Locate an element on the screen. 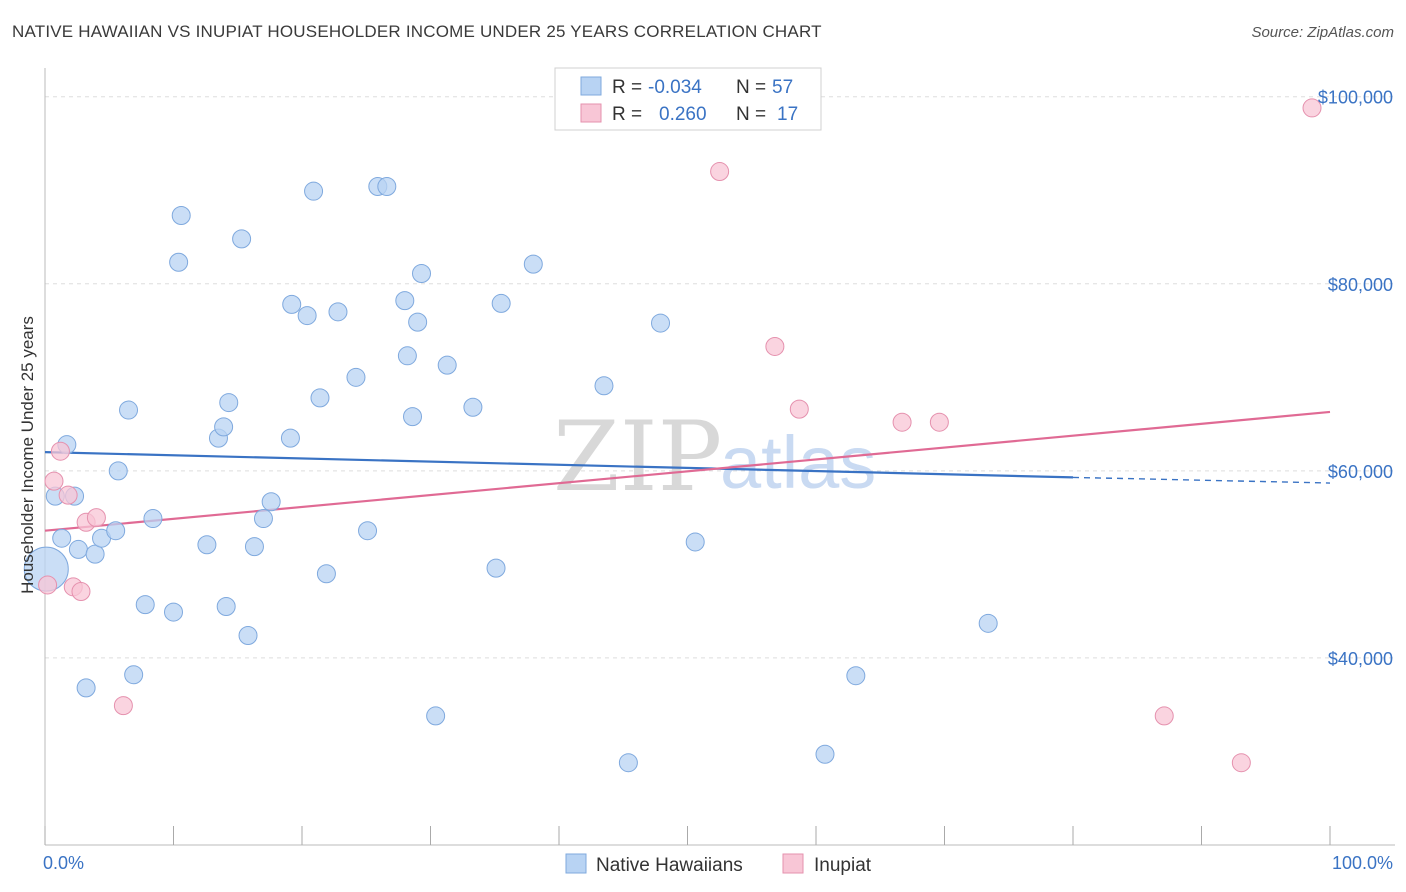 This screenshot has height=892, width=1406. x-tick-label: 0.0% is located at coordinates (63, 863).